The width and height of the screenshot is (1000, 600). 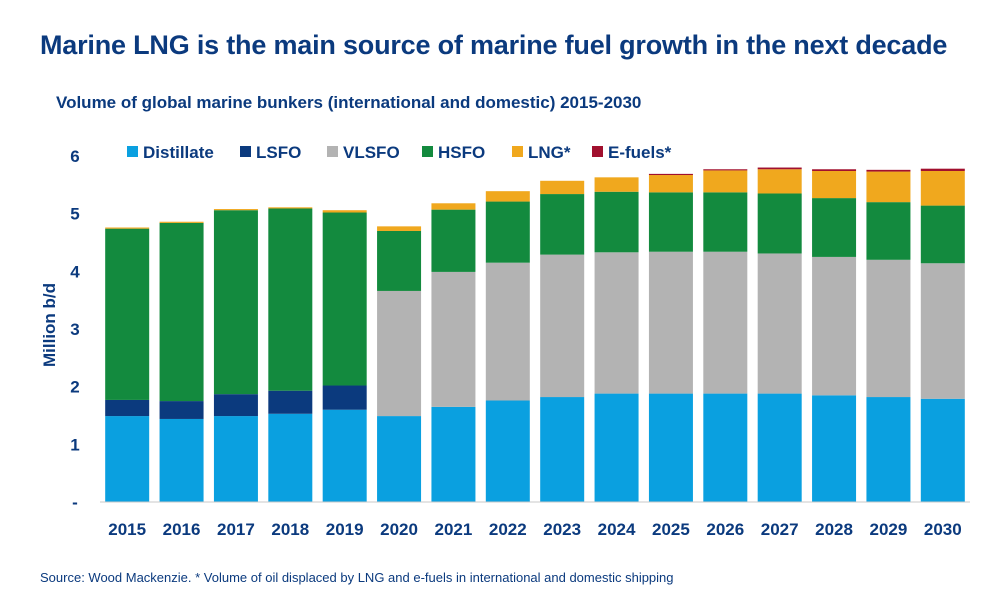 I want to click on x-tick-label: 2018, so click(x=290, y=529).